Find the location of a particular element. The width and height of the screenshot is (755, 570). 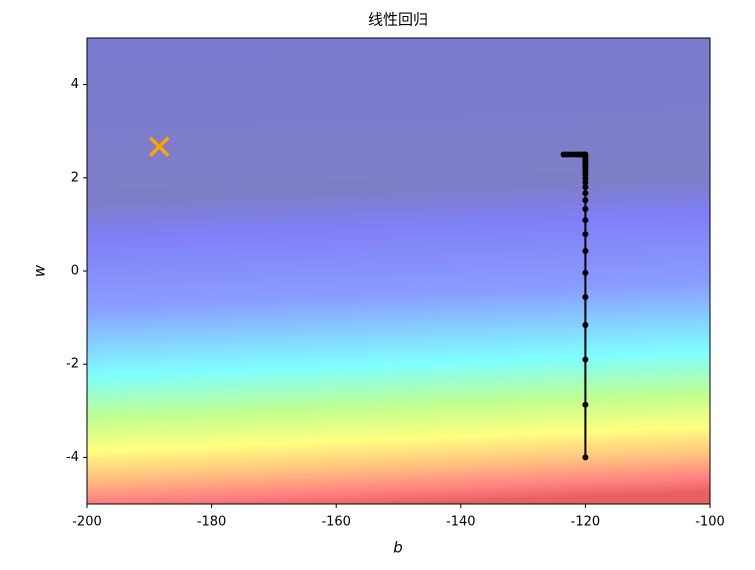

y-tick-label: 0 is located at coordinates (75, 271).